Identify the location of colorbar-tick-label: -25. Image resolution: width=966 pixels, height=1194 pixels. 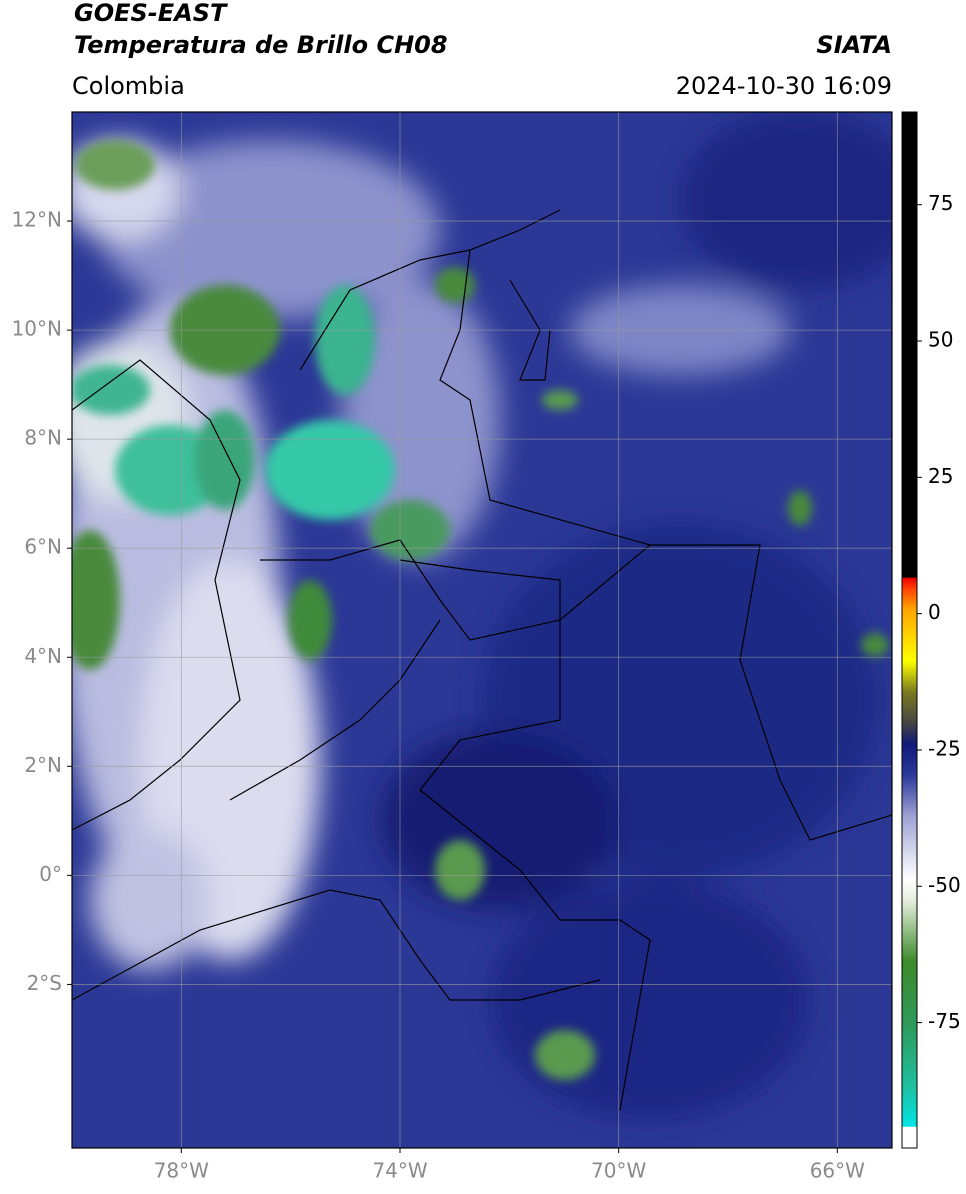
(944, 748).